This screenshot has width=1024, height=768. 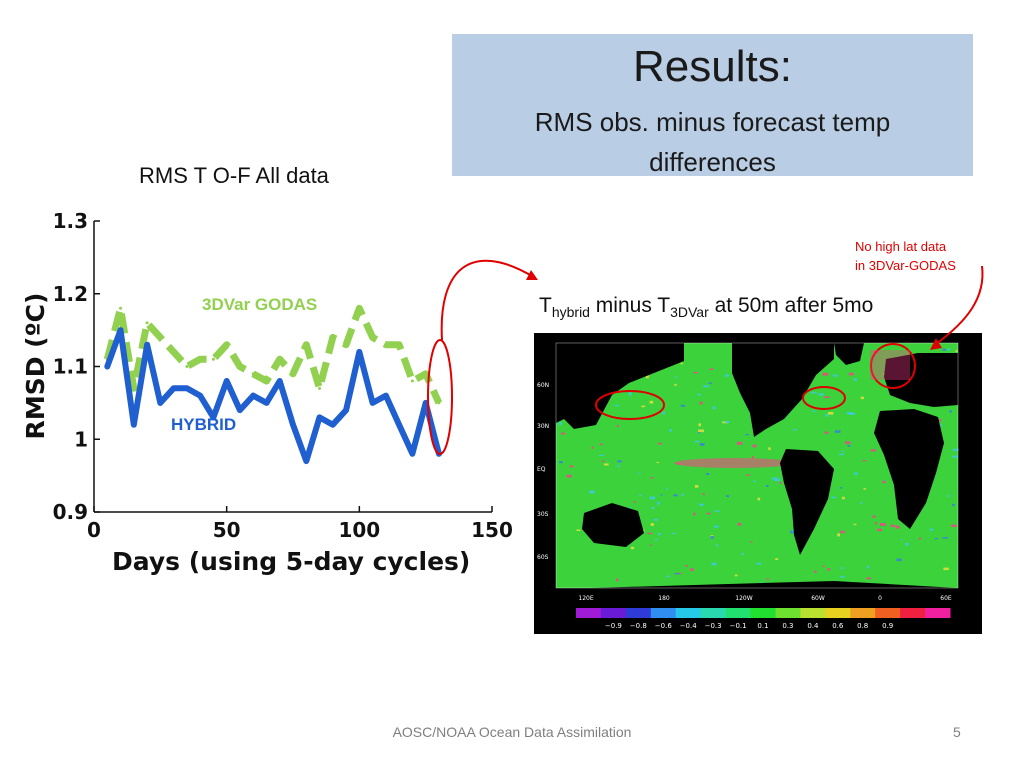 What do you see at coordinates (762, 626) in the screenshot?
I see `colorbar-tick-label: 0.1` at bounding box center [762, 626].